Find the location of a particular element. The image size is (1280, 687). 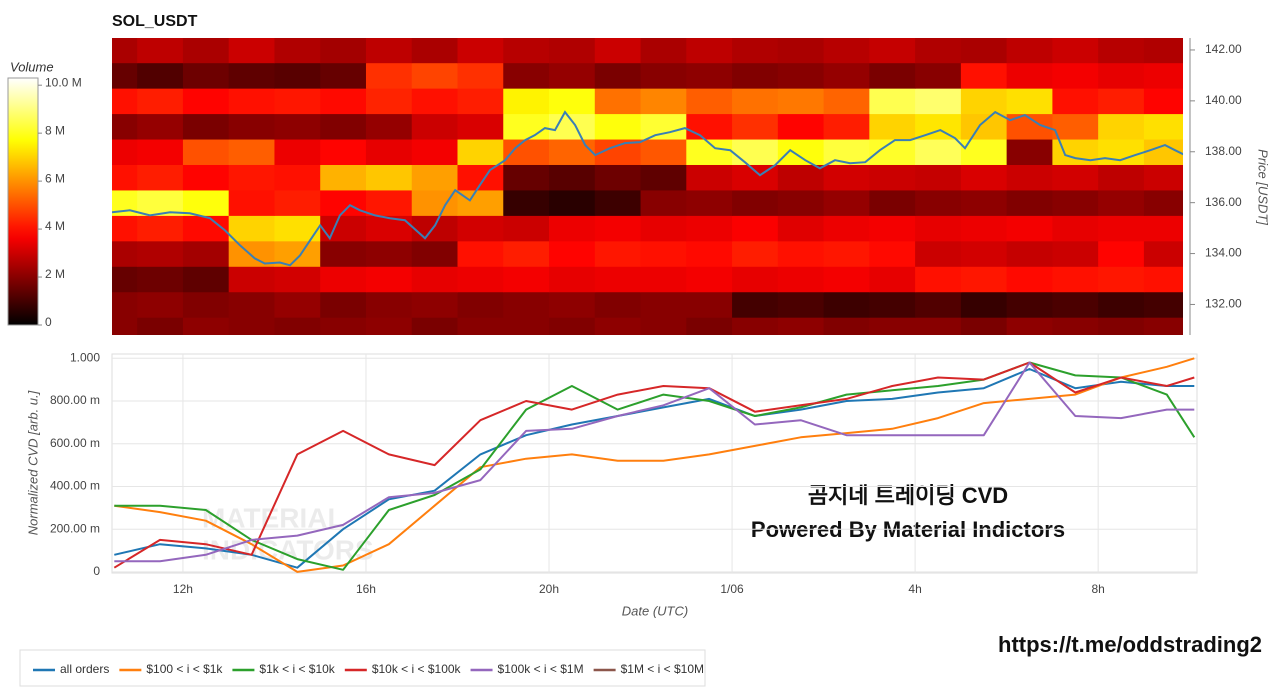

x-tick-label: 4h is located at coordinates (914, 589).